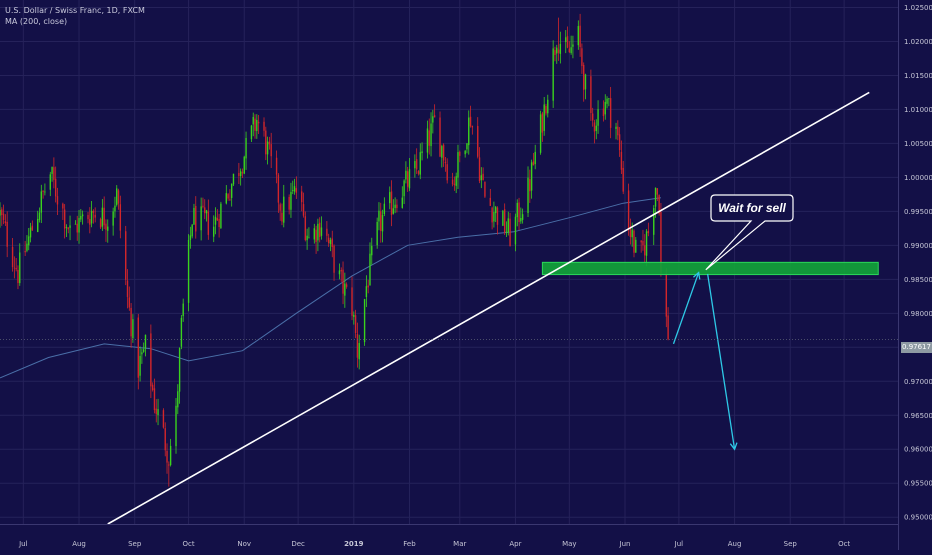 This screenshot has width=932, height=555. What do you see at coordinates (625, 544) in the screenshot?
I see `x-tick-label: Jun` at bounding box center [625, 544].